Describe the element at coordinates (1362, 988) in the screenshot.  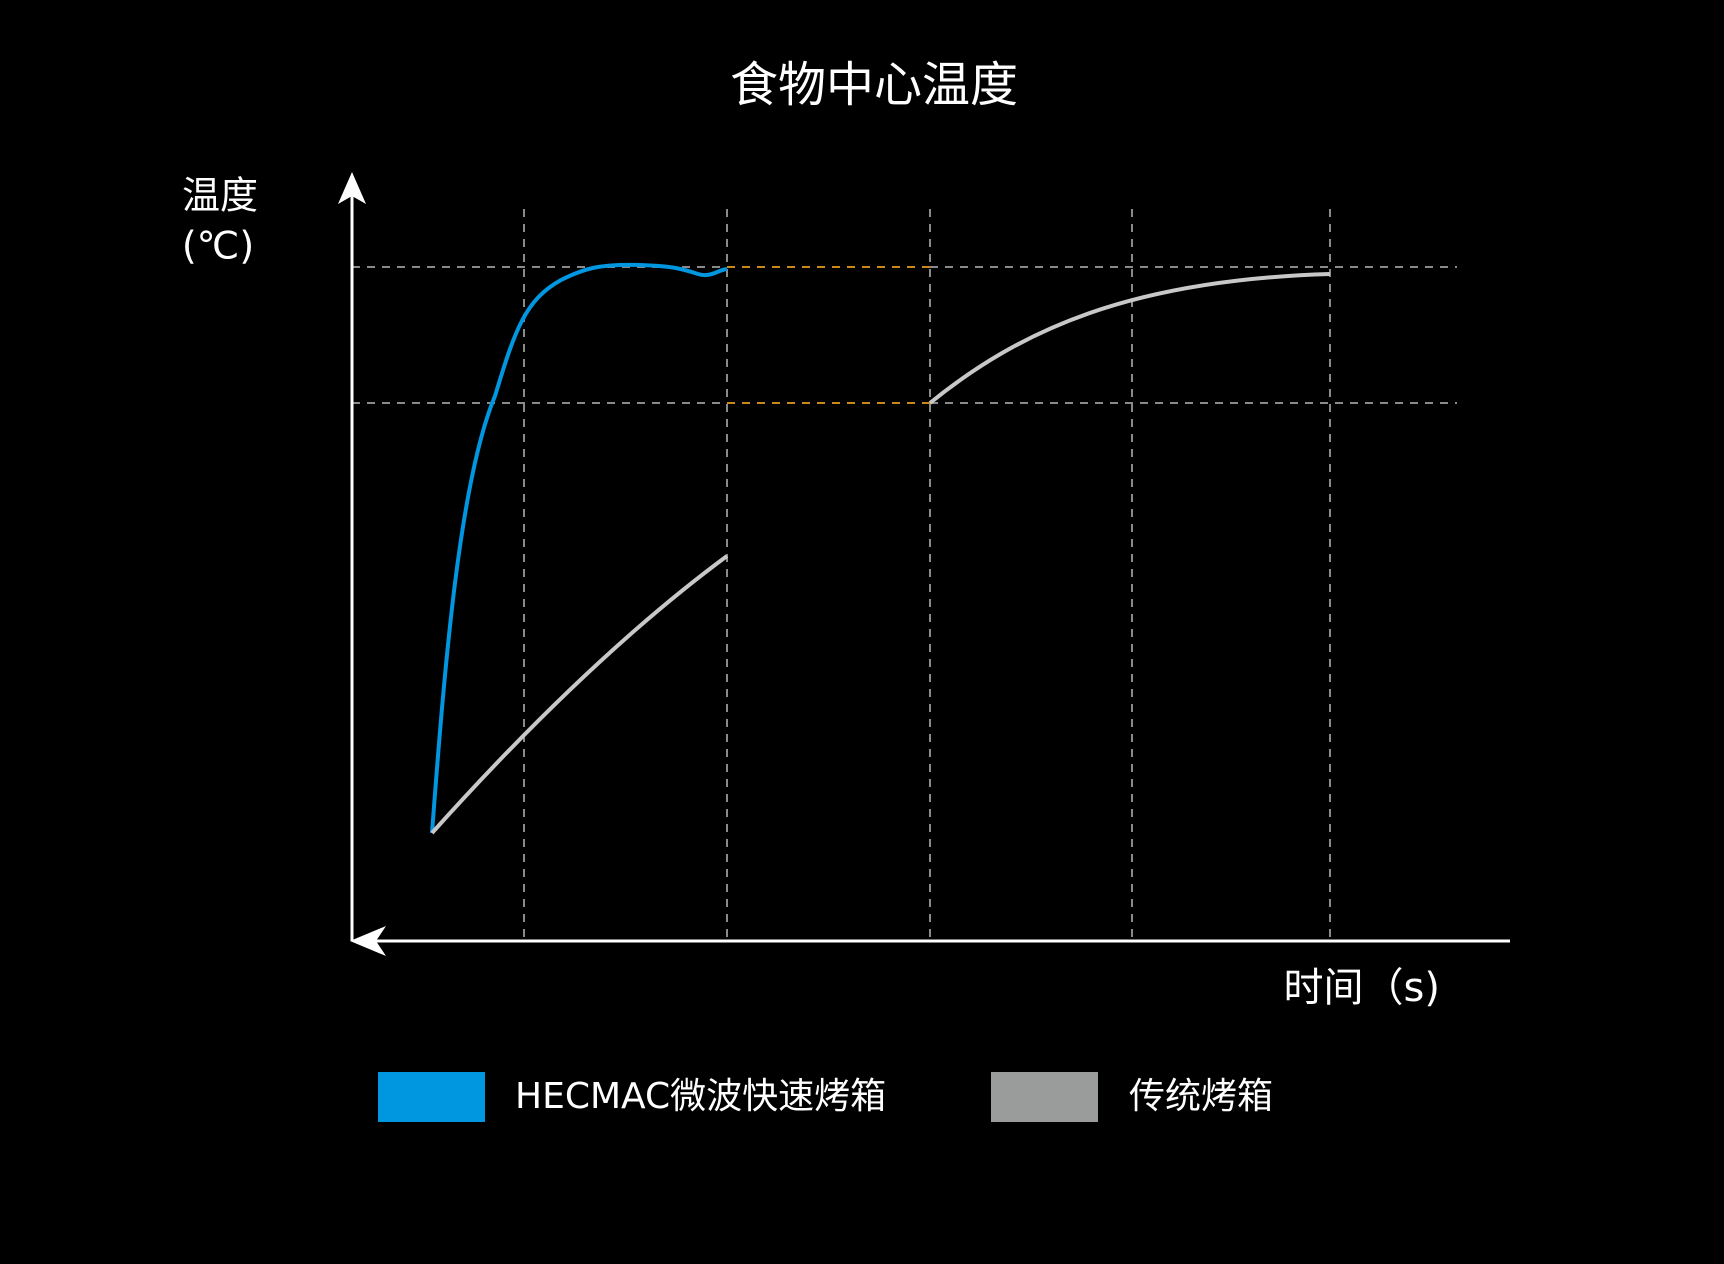
I see `x-axis-label: 时间（s)` at that location.